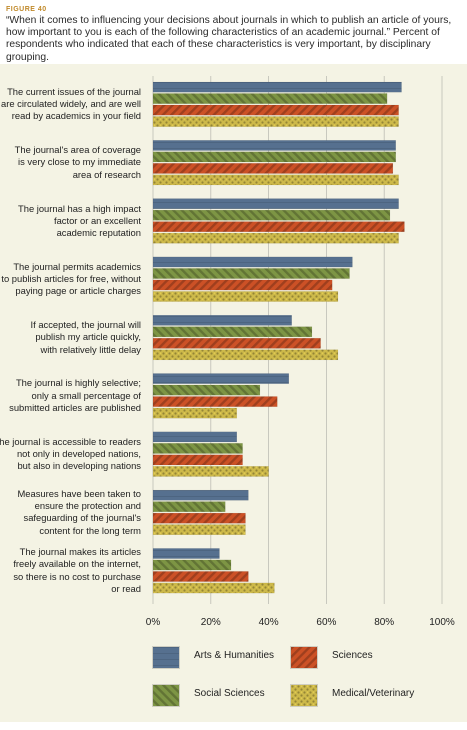 This screenshot has width=467, height=730. What do you see at coordinates (373, 693) in the screenshot?
I see `legend-label: Medical/Veterinary` at bounding box center [373, 693].